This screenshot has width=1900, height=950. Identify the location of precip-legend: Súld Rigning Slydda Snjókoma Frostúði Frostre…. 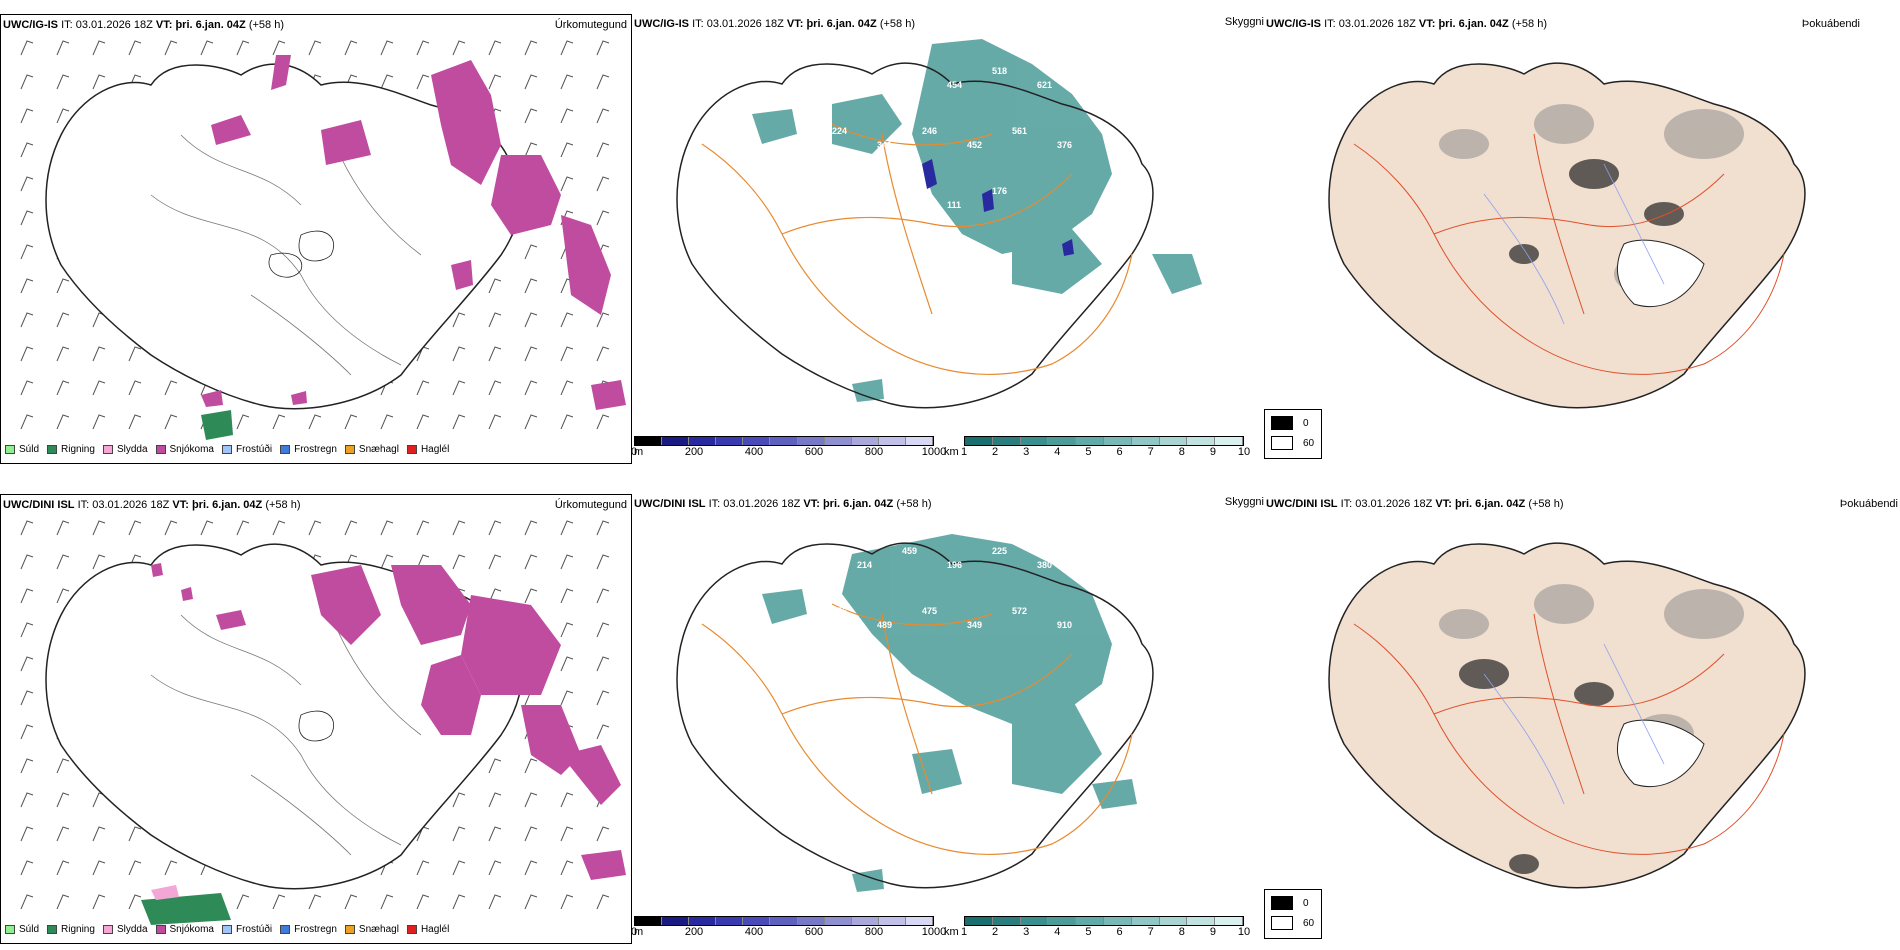
(227, 449).